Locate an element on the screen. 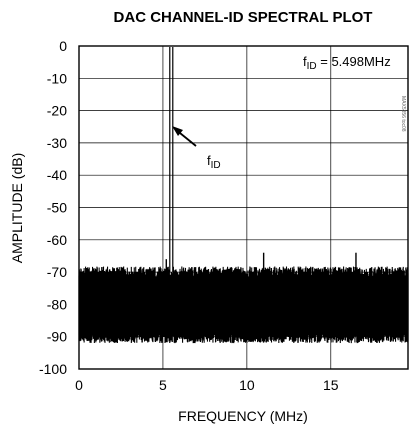  tone-arrow-label-sub: ID is located at coordinates (216, 165).